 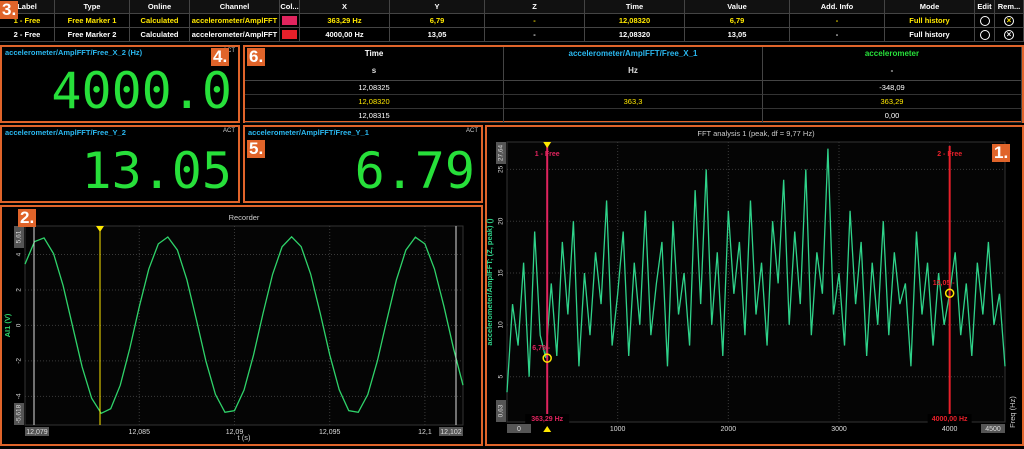 What do you see at coordinates (501, 325) in the screenshot?
I see `y-tick-label: 10` at bounding box center [501, 325].